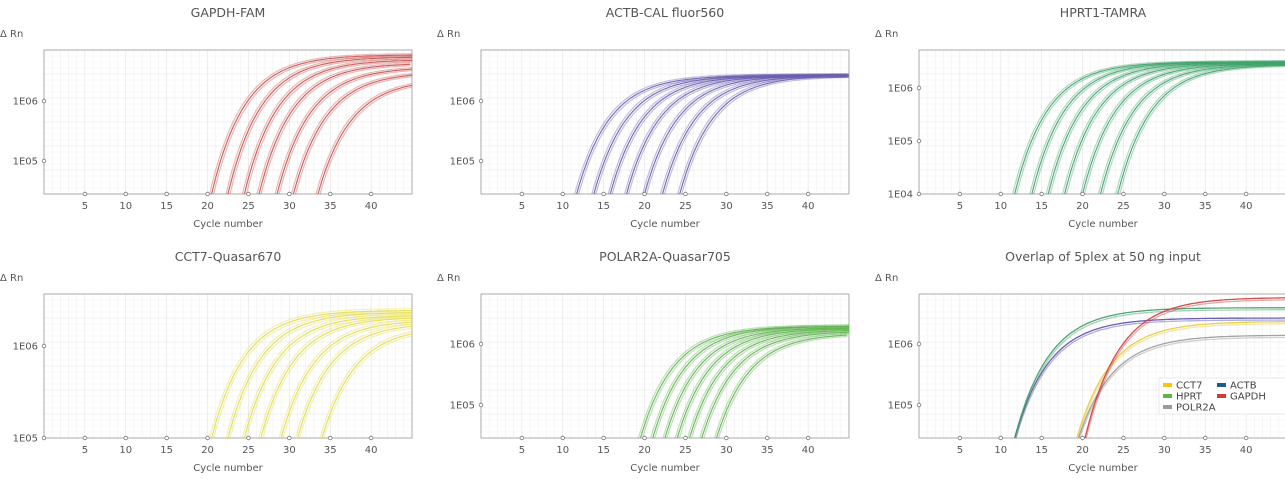 The width and height of the screenshot is (1285, 479). Describe the element at coordinates (1189, 386) in the screenshot. I see `legend-label-cct7: CCT7` at that location.